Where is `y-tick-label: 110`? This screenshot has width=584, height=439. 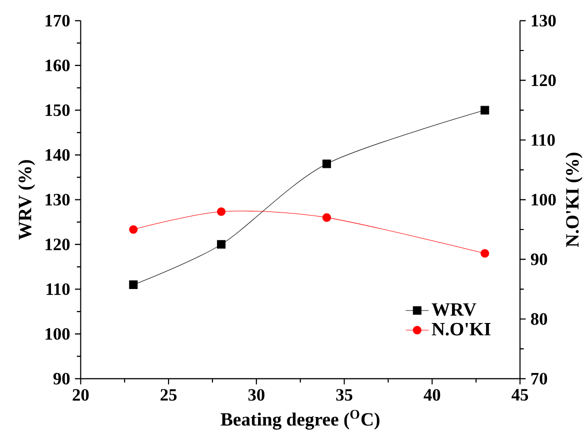
y-tick-label: 110 is located at coordinates (58, 289).